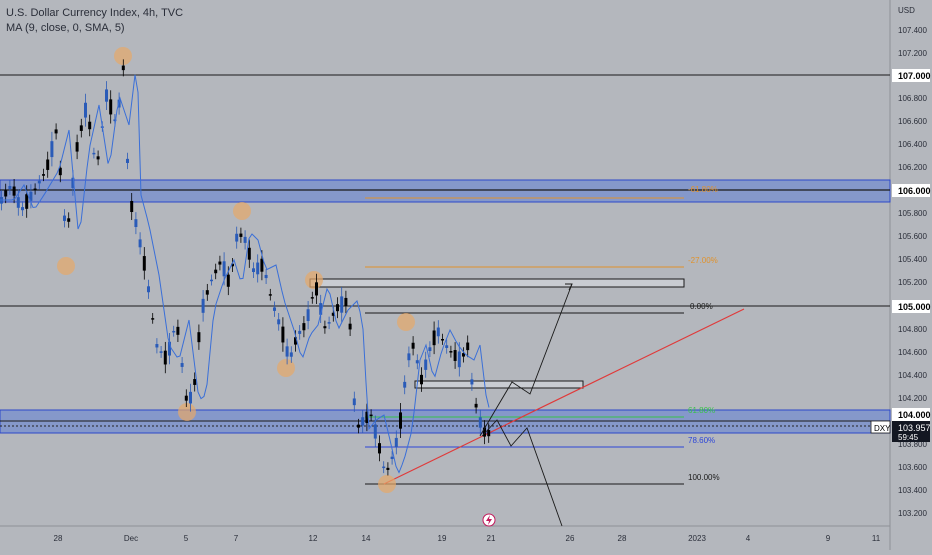  Describe the element at coordinates (912, 259) in the screenshot. I see `price-axis-tick-label: 105.400` at that location.